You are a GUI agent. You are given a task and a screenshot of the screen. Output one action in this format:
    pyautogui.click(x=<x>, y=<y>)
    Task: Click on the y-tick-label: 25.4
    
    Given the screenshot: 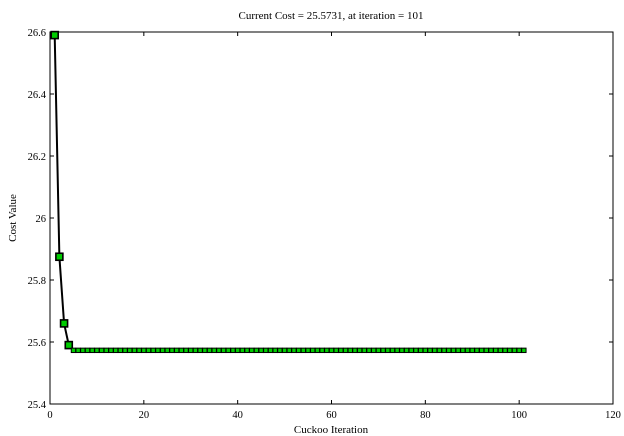 What is the action you would take?
    pyautogui.click(x=37, y=405)
    